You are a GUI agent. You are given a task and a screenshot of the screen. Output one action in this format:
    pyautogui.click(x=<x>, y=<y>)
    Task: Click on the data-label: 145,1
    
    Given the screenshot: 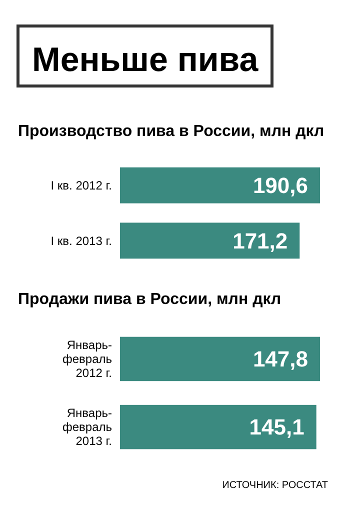 What is the action you would take?
    pyautogui.click(x=276, y=427)
    